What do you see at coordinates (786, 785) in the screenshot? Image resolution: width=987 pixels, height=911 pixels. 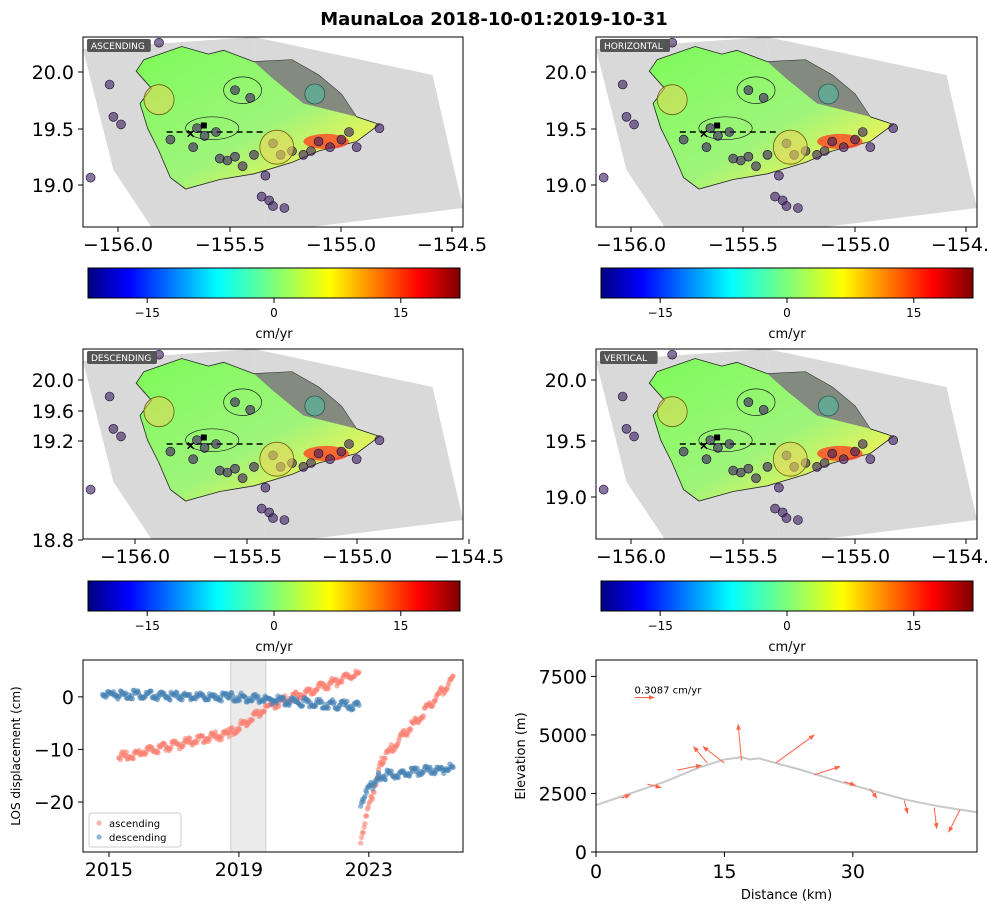 I see `elevation-profile-line` at bounding box center [786, 785].